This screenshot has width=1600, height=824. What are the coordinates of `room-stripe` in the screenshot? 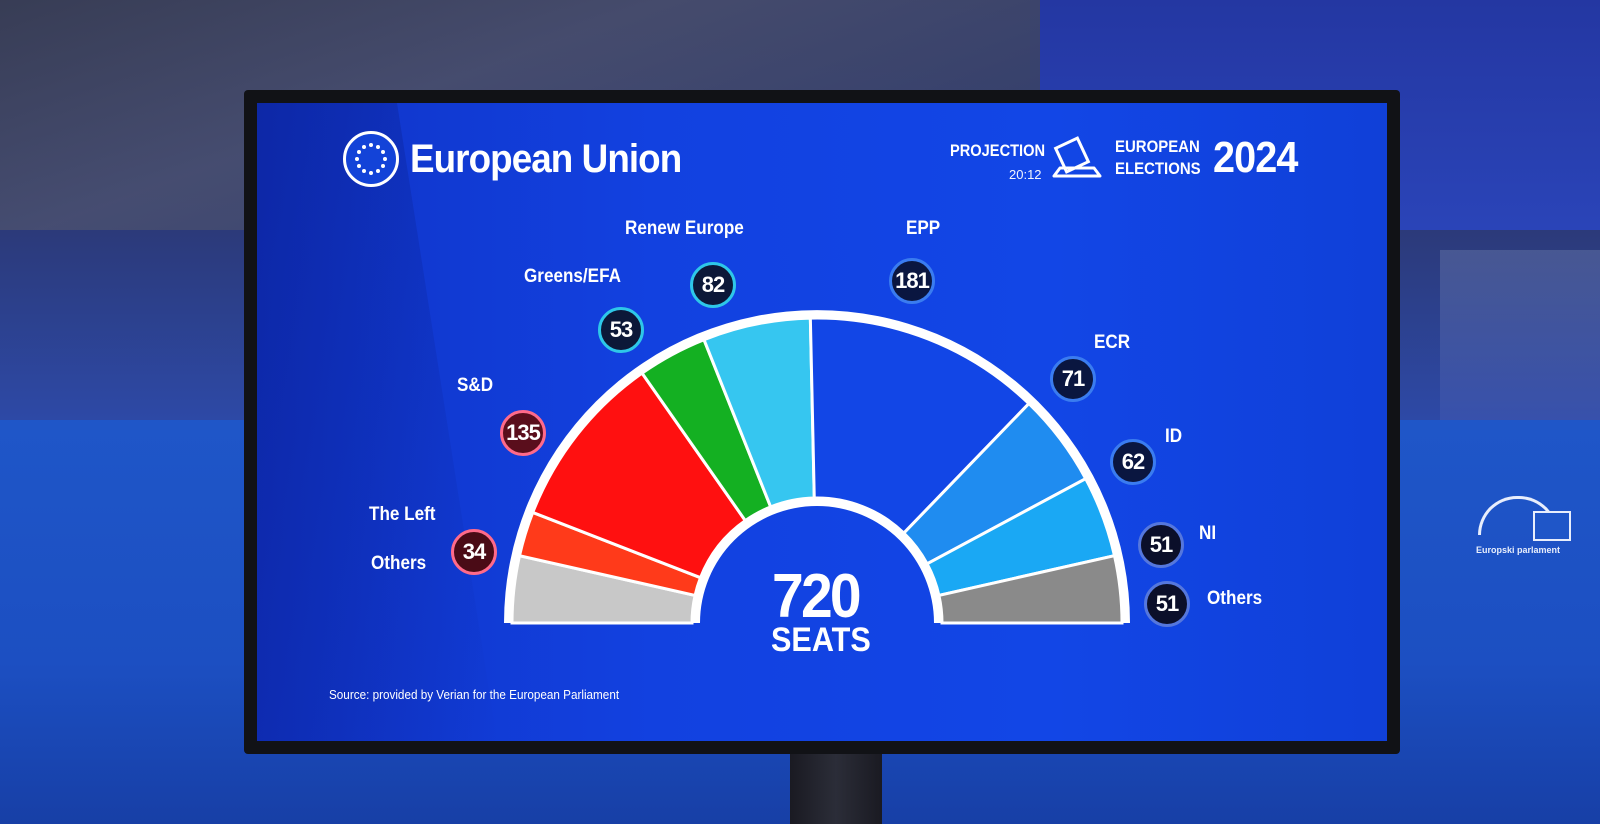 It's located at (1520, 340).